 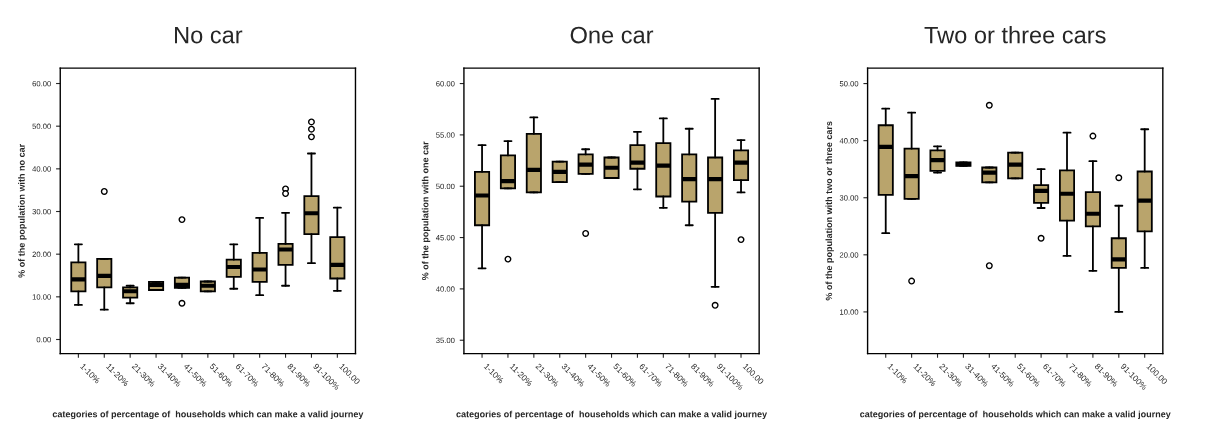 I want to click on chart-title: One car, so click(x=612, y=35).